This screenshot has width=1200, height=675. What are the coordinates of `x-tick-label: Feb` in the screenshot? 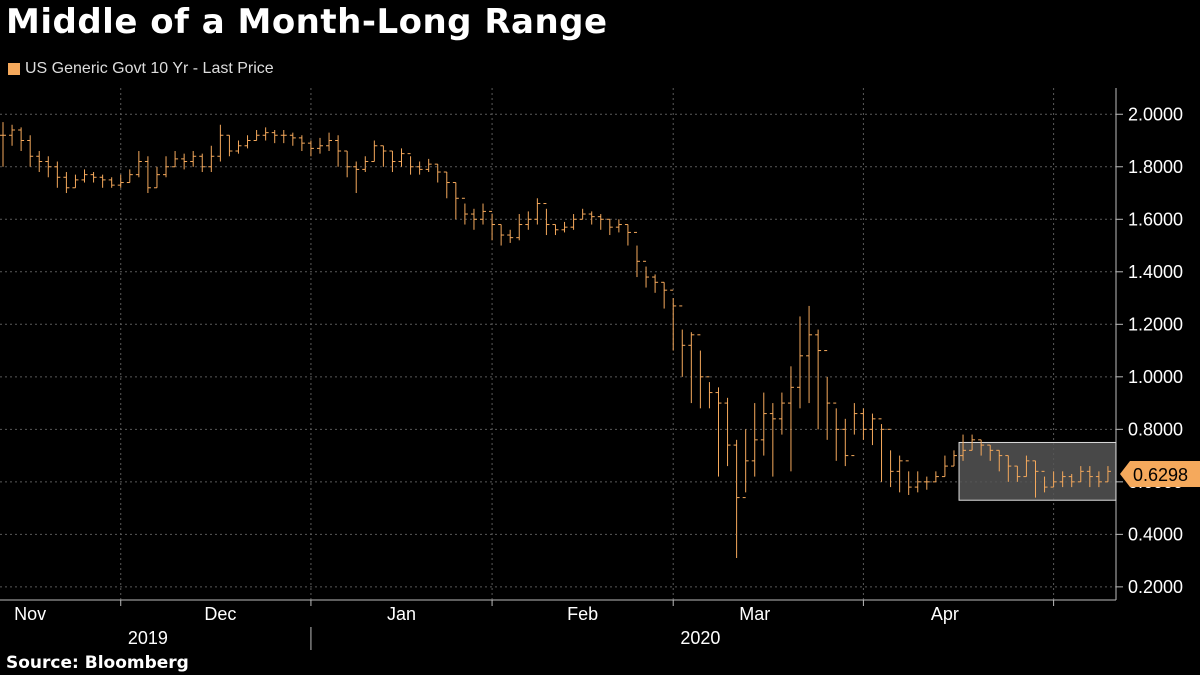 It's located at (582, 614).